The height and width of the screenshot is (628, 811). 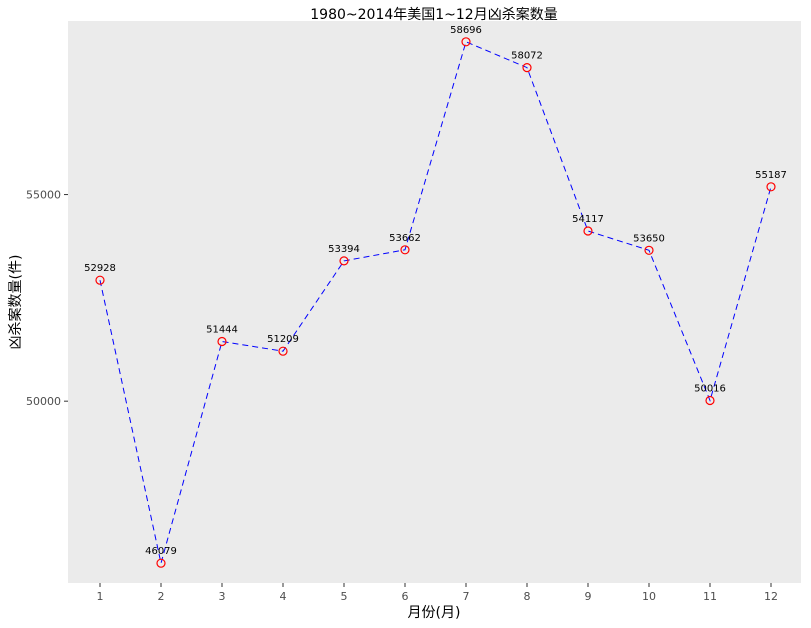 I want to click on data-label: 58696, so click(x=466, y=30).